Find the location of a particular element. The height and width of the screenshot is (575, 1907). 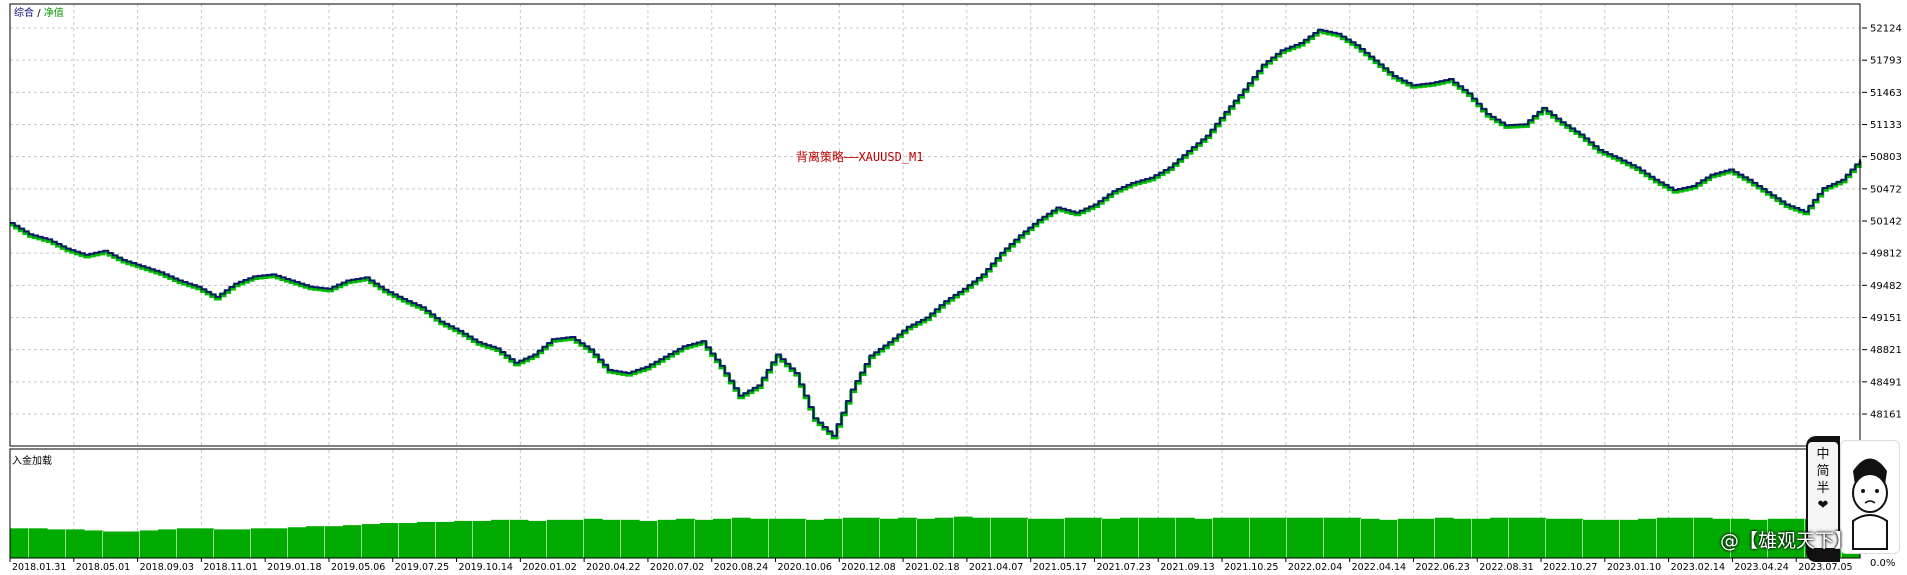

y-tick-label: 51793 is located at coordinates (1886, 61).